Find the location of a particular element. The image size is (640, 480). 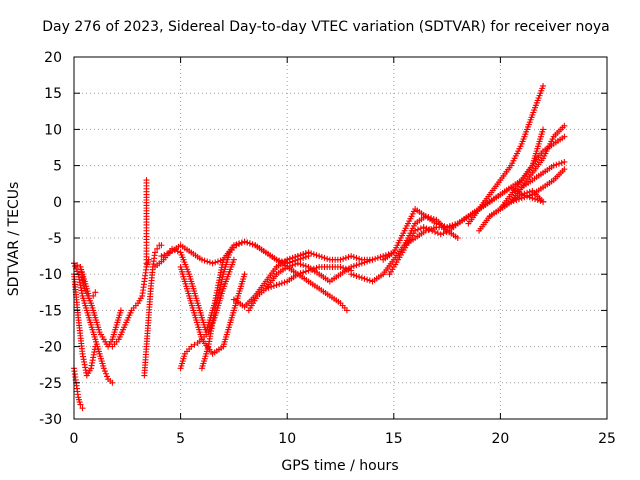

x-tick-label: 20 is located at coordinates (500, 439).